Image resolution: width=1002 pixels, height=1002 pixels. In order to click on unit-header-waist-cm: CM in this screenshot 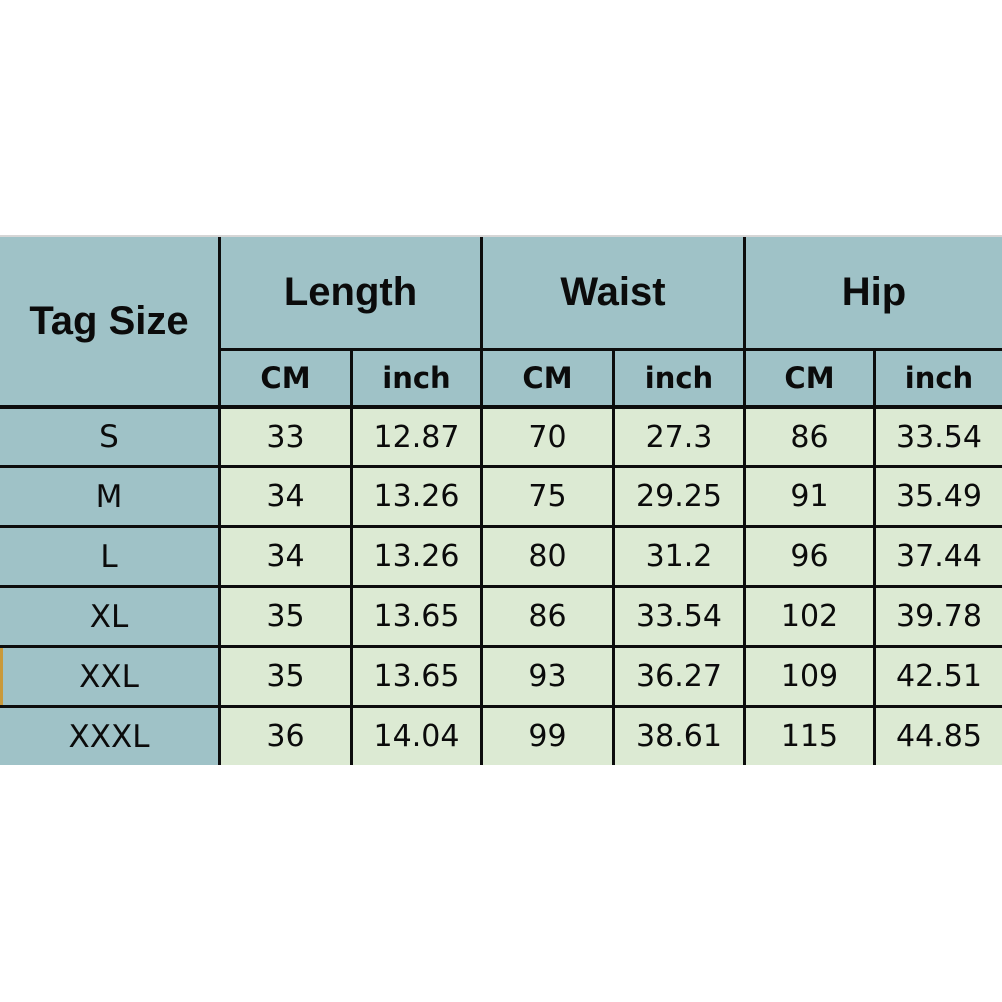, I will do `click(549, 380)`.